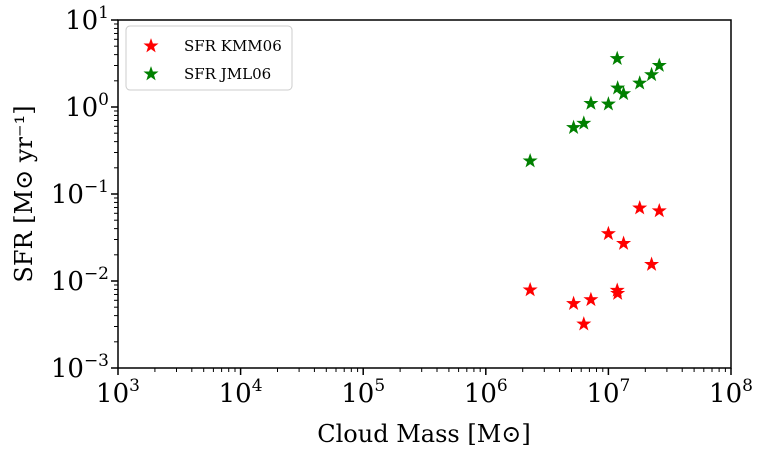 Image resolution: width=760 pixels, height=459 pixels. What do you see at coordinates (233, 46) in the screenshot?
I see `legend-label-sfr-kmm06: SFR KMM06` at bounding box center [233, 46].